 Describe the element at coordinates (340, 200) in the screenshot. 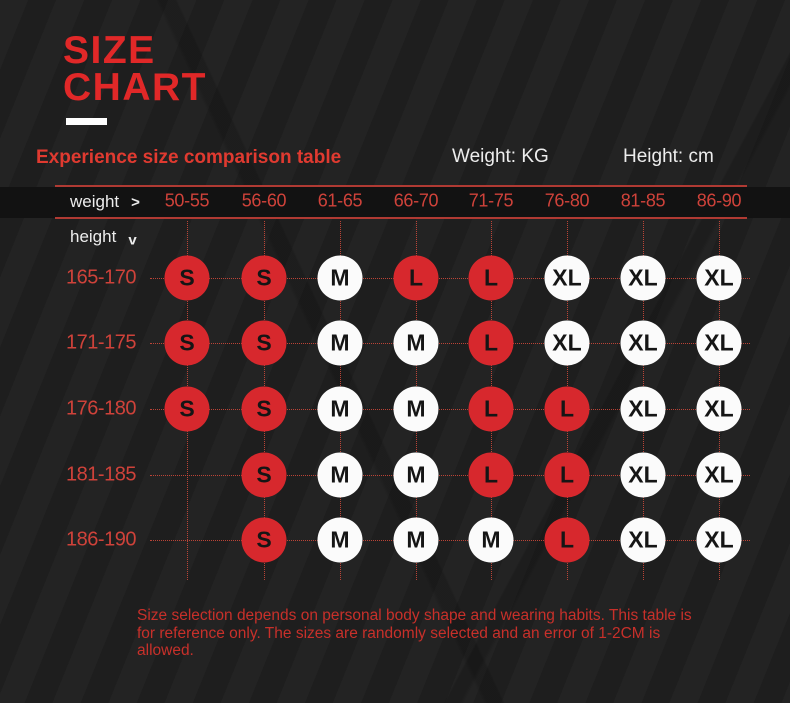

I see `weight-column-header: 61-65` at that location.